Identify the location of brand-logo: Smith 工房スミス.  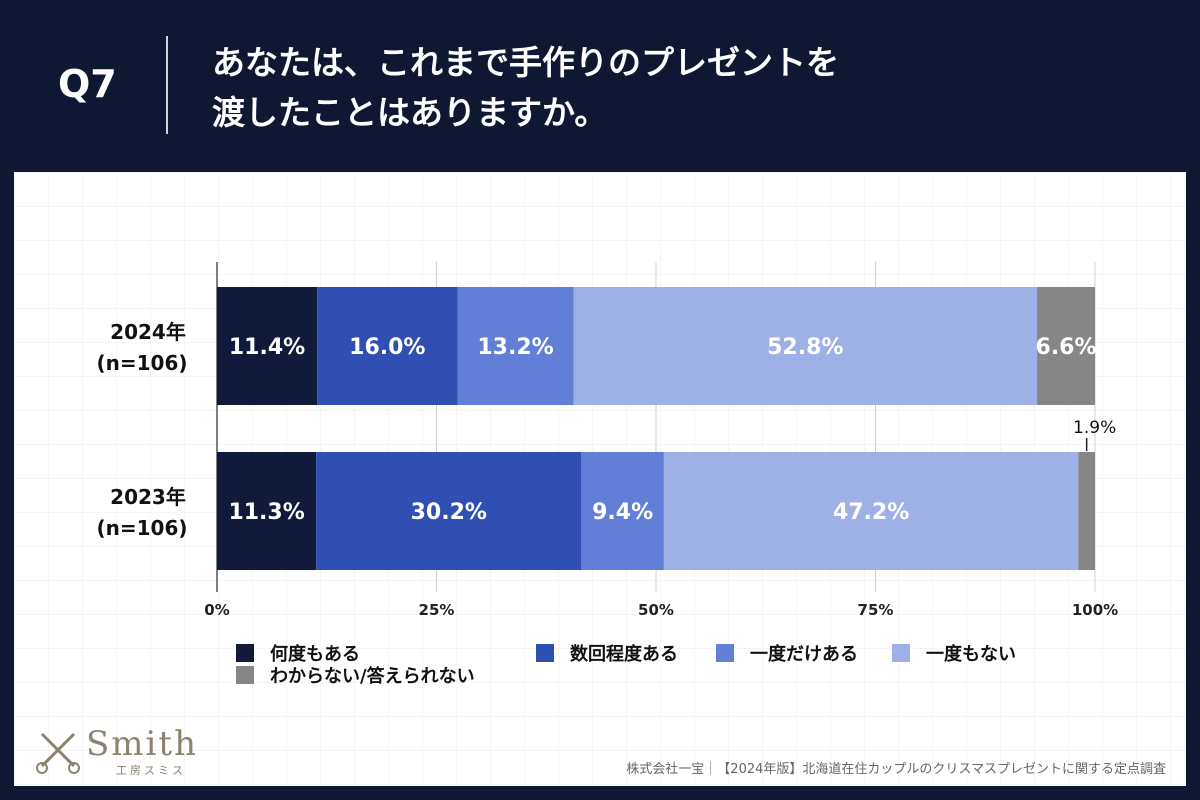
(124, 754).